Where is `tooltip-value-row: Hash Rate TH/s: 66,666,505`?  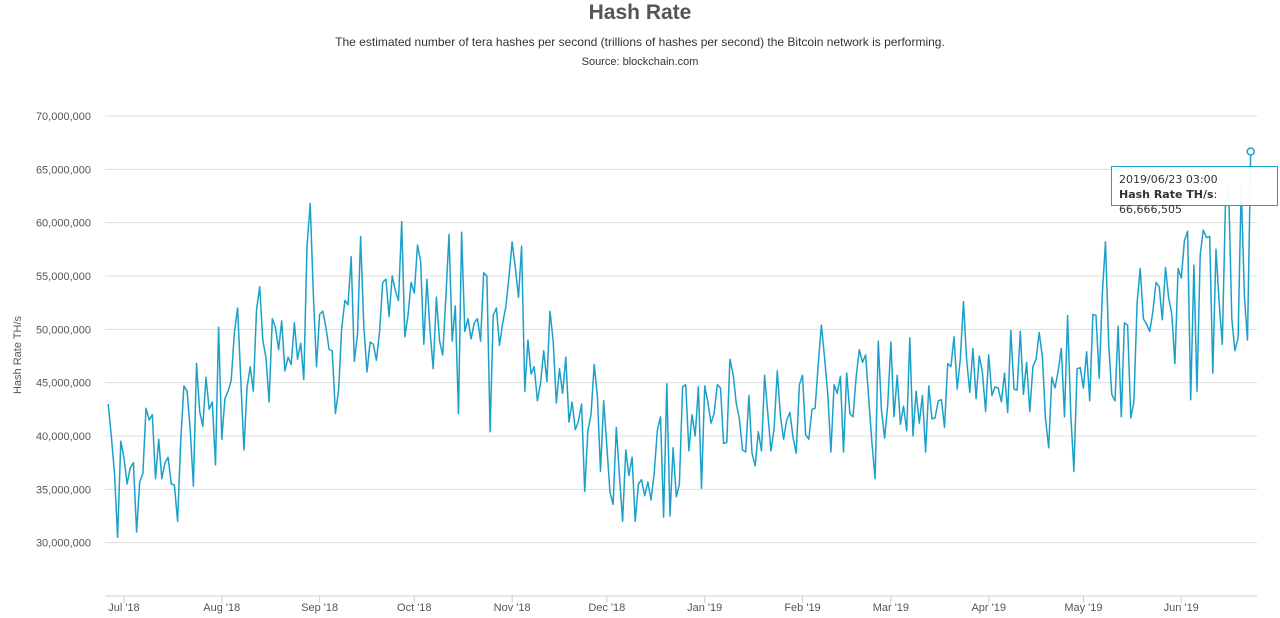
tooltip-value-row: Hash Rate TH/s: 66,666,505 is located at coordinates (1194, 202).